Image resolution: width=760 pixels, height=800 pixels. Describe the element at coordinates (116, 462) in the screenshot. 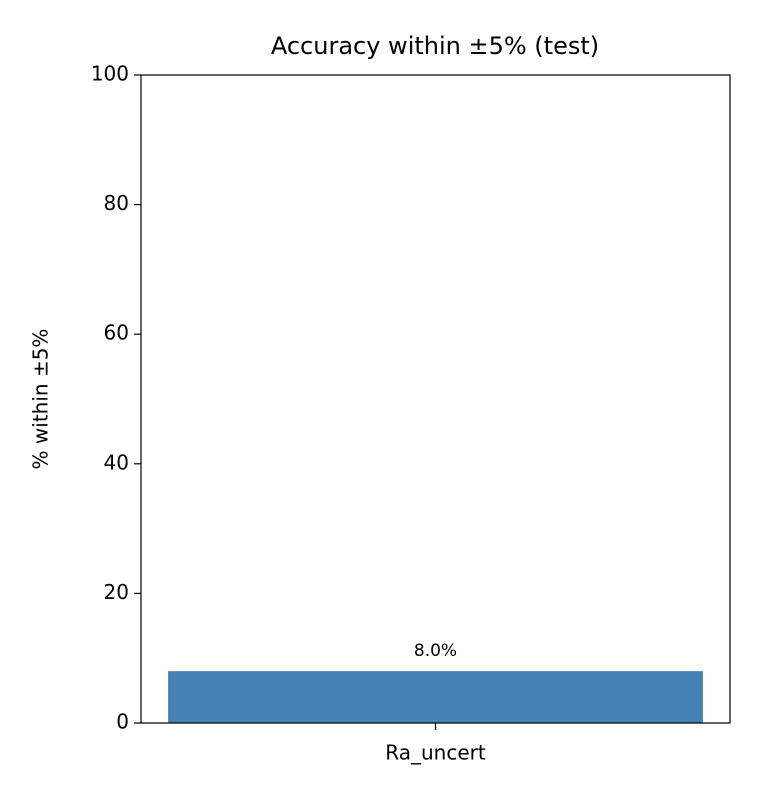

I see `y-tick-label: 40` at that location.